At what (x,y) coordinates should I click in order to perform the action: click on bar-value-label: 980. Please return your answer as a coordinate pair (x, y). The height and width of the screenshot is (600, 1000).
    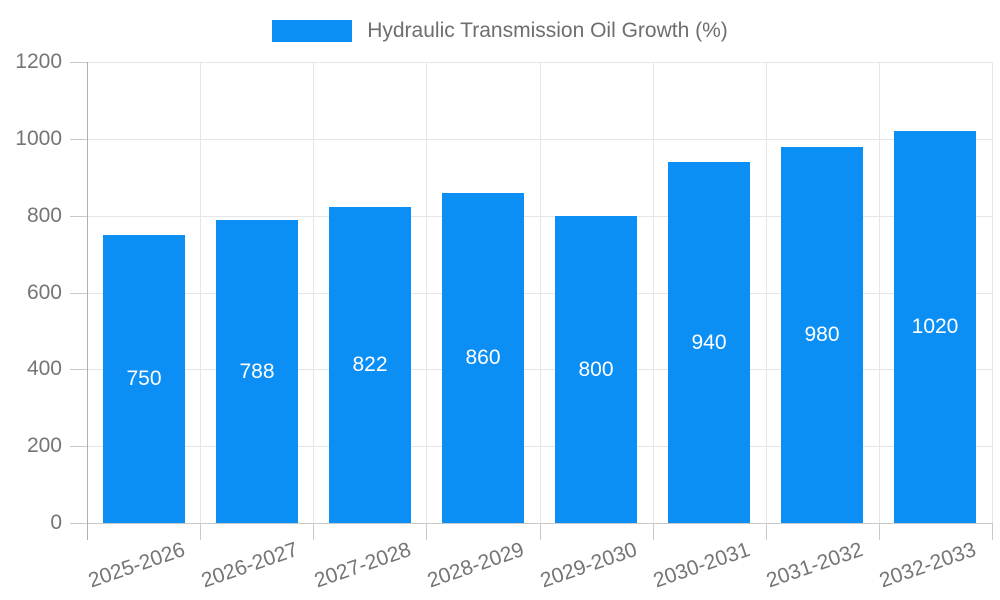
    Looking at the image, I should click on (822, 334).